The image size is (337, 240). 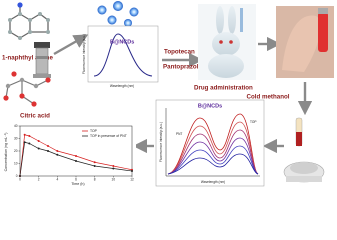 What do you see at coordinates (39, 179) in the screenshot?
I see `x-tick-label: 2` at bounding box center [39, 179].